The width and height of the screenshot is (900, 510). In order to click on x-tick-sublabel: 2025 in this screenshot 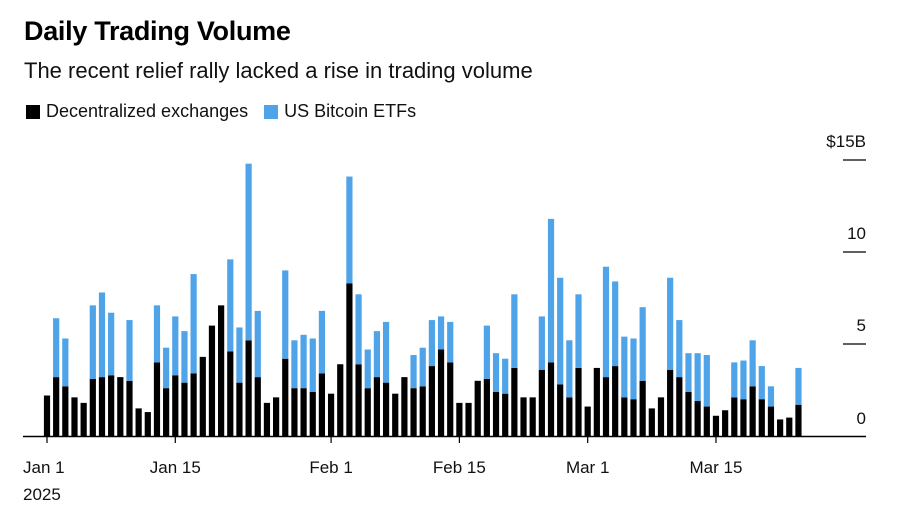, I will do `click(42, 494)`.